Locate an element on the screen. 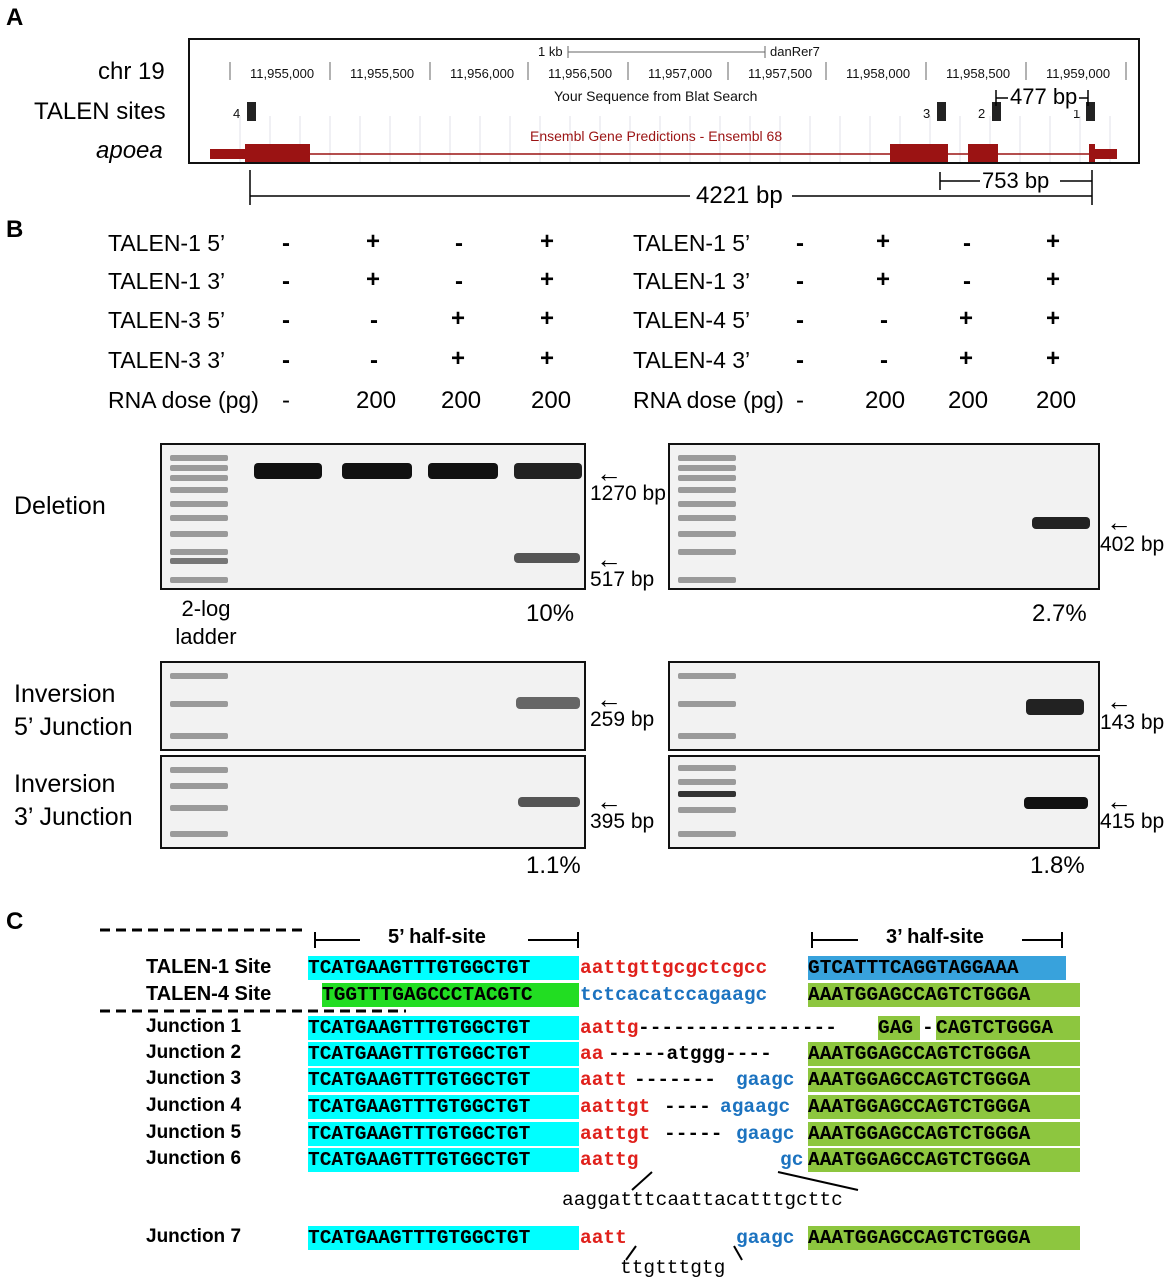  band-402-label: 402 bp is located at coordinates (1132, 544).